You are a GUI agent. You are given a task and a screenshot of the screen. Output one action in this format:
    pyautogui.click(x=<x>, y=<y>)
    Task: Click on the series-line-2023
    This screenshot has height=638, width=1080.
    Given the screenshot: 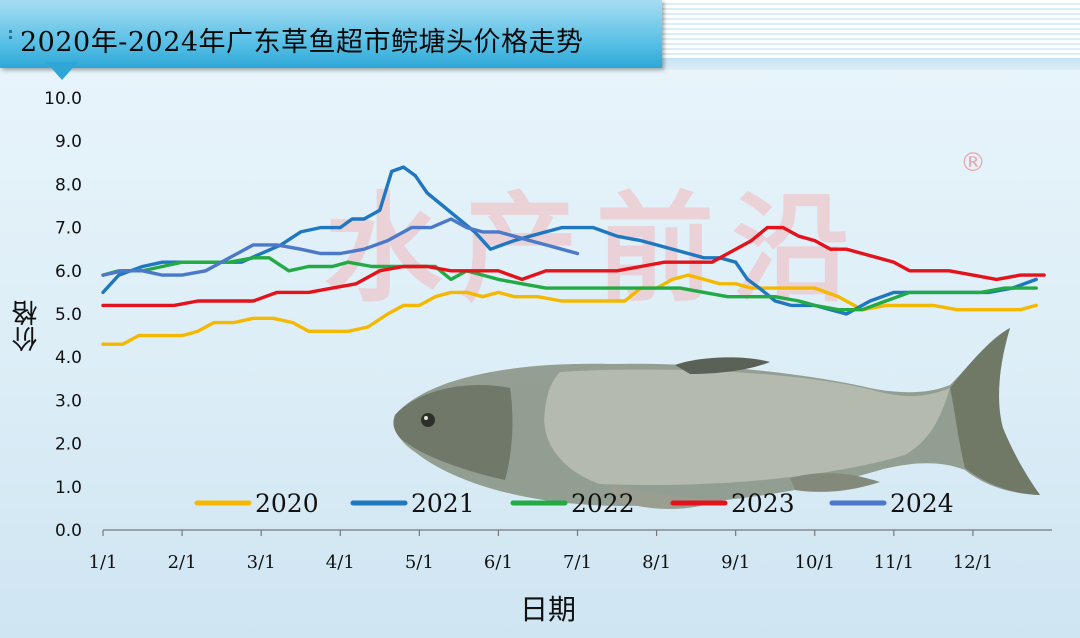 What is the action you would take?
    pyautogui.click(x=573, y=266)
    